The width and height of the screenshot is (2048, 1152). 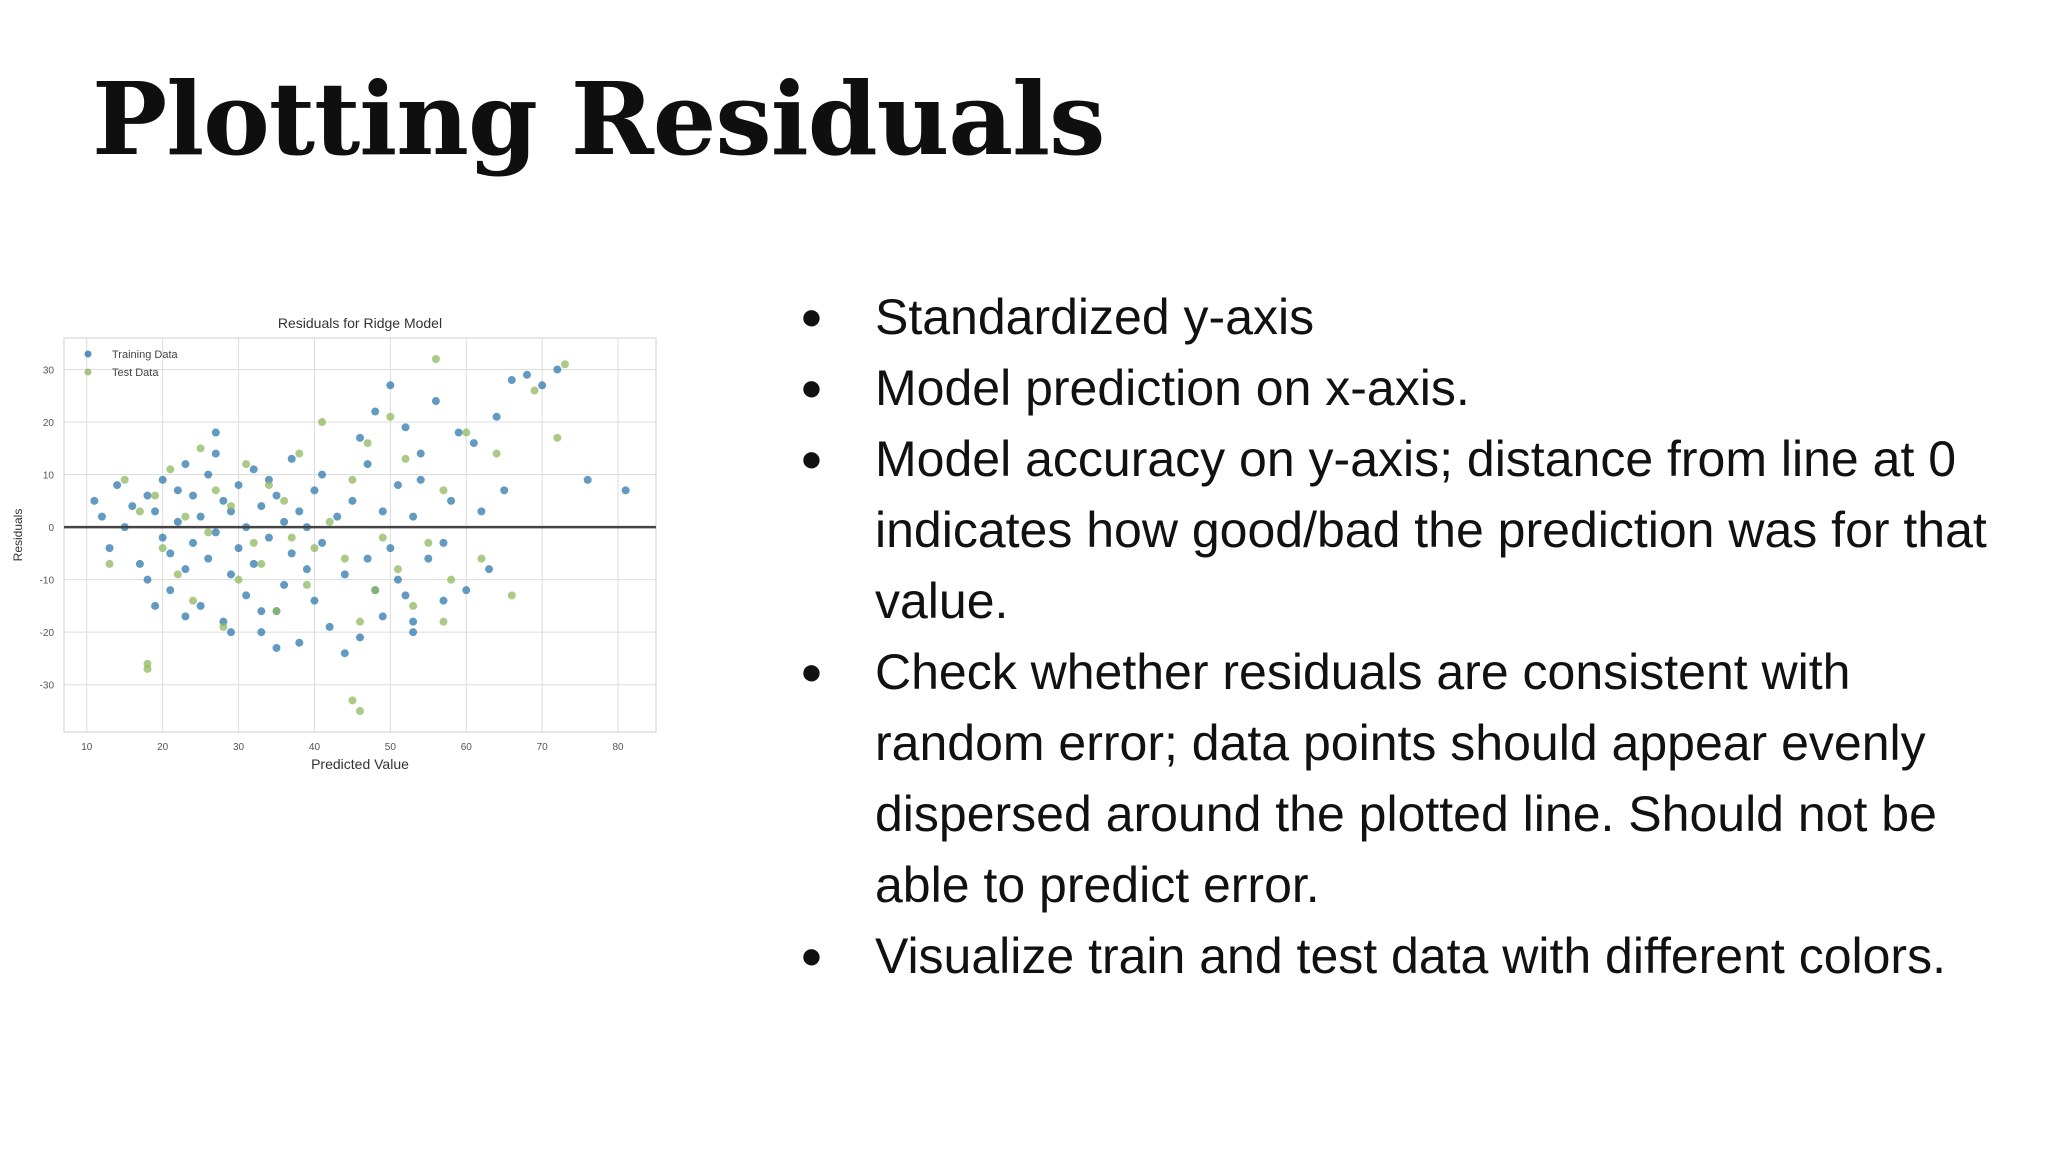 What do you see at coordinates (49, 423) in the screenshot?
I see `y-tick-label: 20` at bounding box center [49, 423].